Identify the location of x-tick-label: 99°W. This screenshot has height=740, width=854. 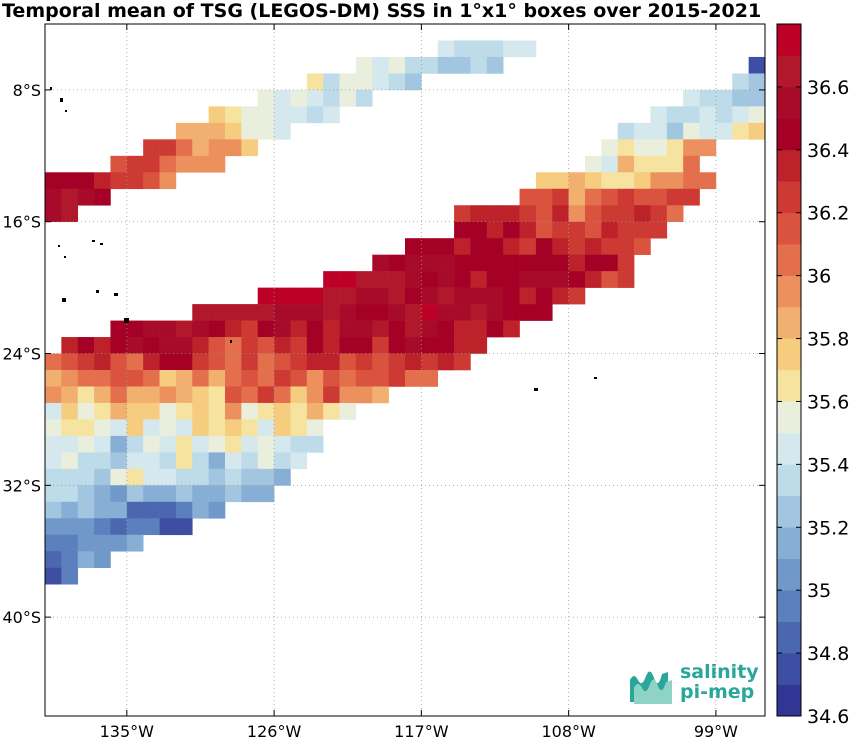
(716, 731).